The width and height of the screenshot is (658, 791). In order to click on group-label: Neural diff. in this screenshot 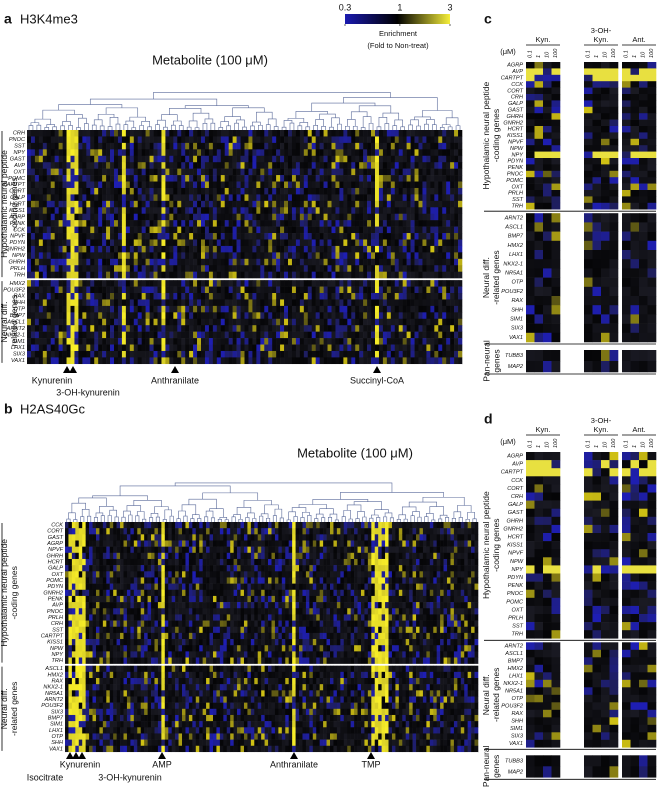, I will do `click(4, 322)`.